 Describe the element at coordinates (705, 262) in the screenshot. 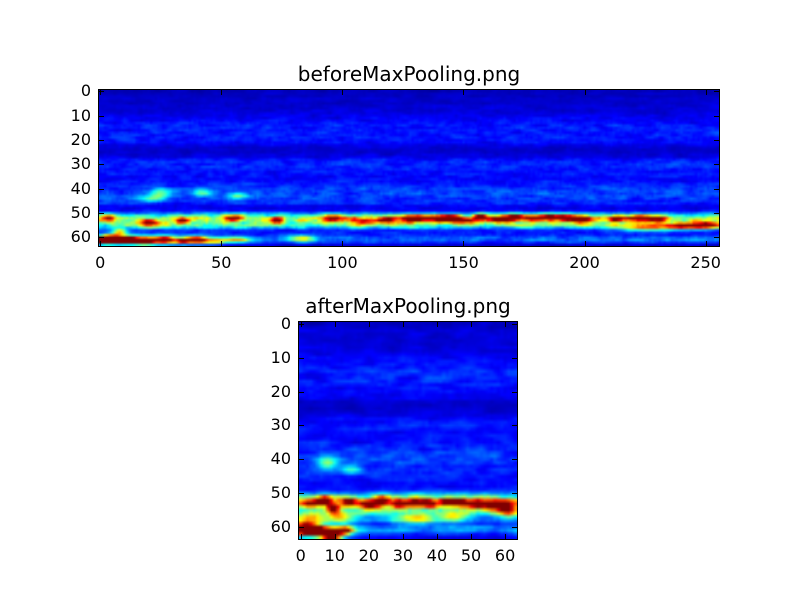

I see `x-tick-label: 250` at that location.